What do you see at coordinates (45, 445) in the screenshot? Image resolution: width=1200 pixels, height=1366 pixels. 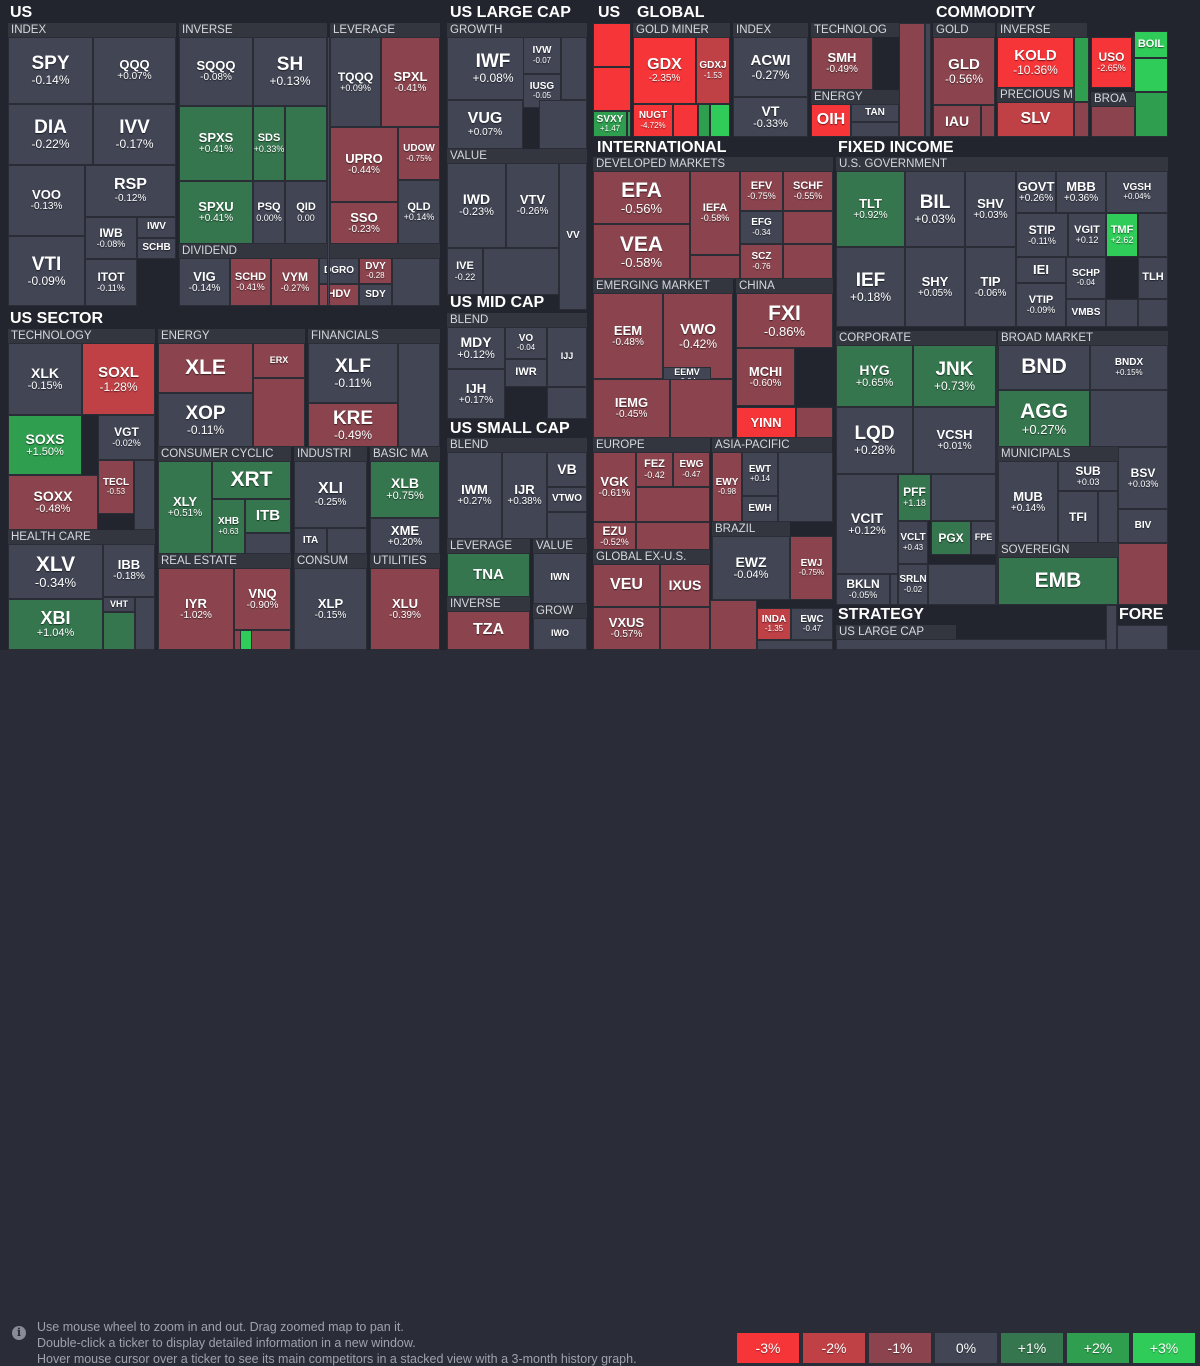 I see `ticker-tile-soxs: SOXS +1.50%` at bounding box center [45, 445].